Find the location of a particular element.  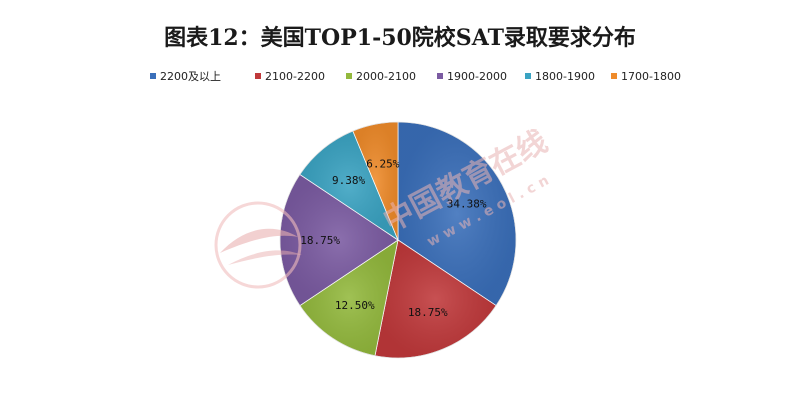

slice-value-label: 6.25% is located at coordinates (382, 164).